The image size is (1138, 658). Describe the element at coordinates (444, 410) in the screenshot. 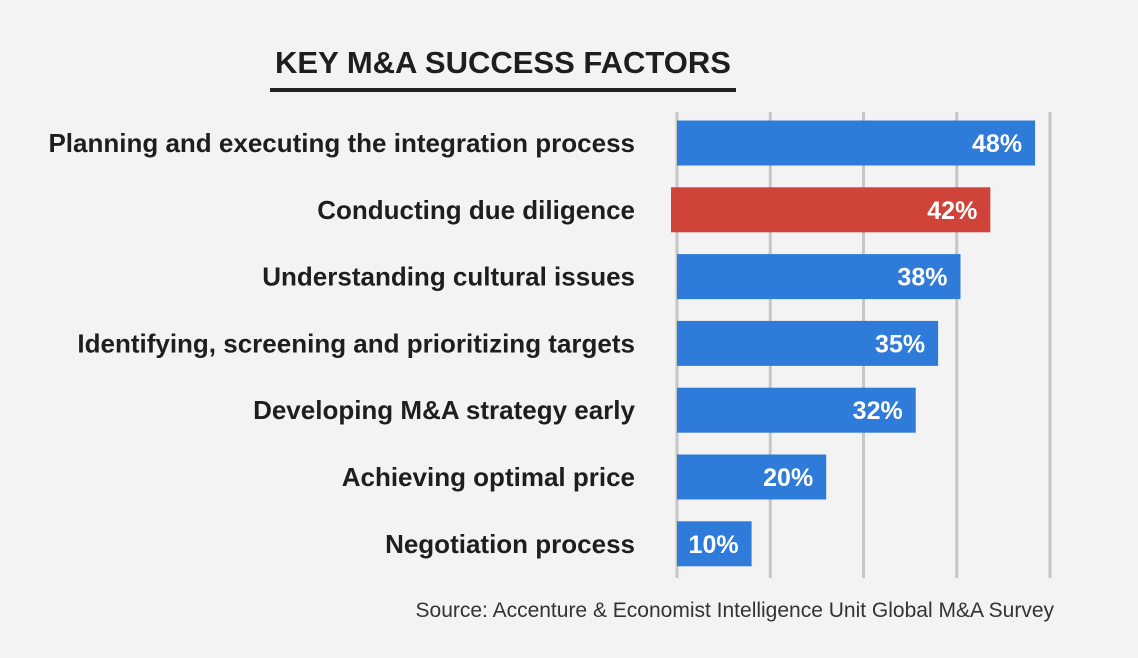

I see `category-label: Developing M&A strategy early` at that location.